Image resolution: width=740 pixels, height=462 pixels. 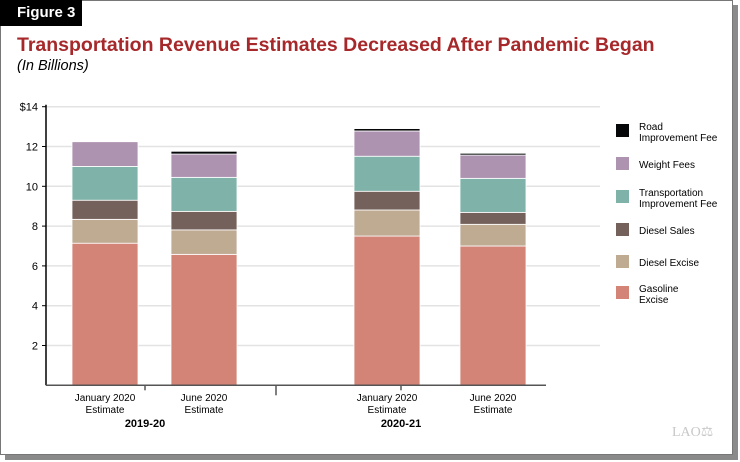 What do you see at coordinates (35, 267) in the screenshot?
I see `y-tick-label: 6` at bounding box center [35, 267].